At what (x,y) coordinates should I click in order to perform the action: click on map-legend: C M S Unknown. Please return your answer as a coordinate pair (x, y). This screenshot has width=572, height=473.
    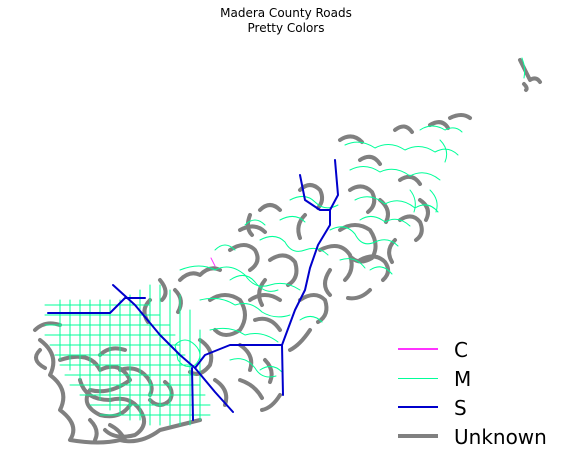
    Looking at the image, I should click on (481, 394).